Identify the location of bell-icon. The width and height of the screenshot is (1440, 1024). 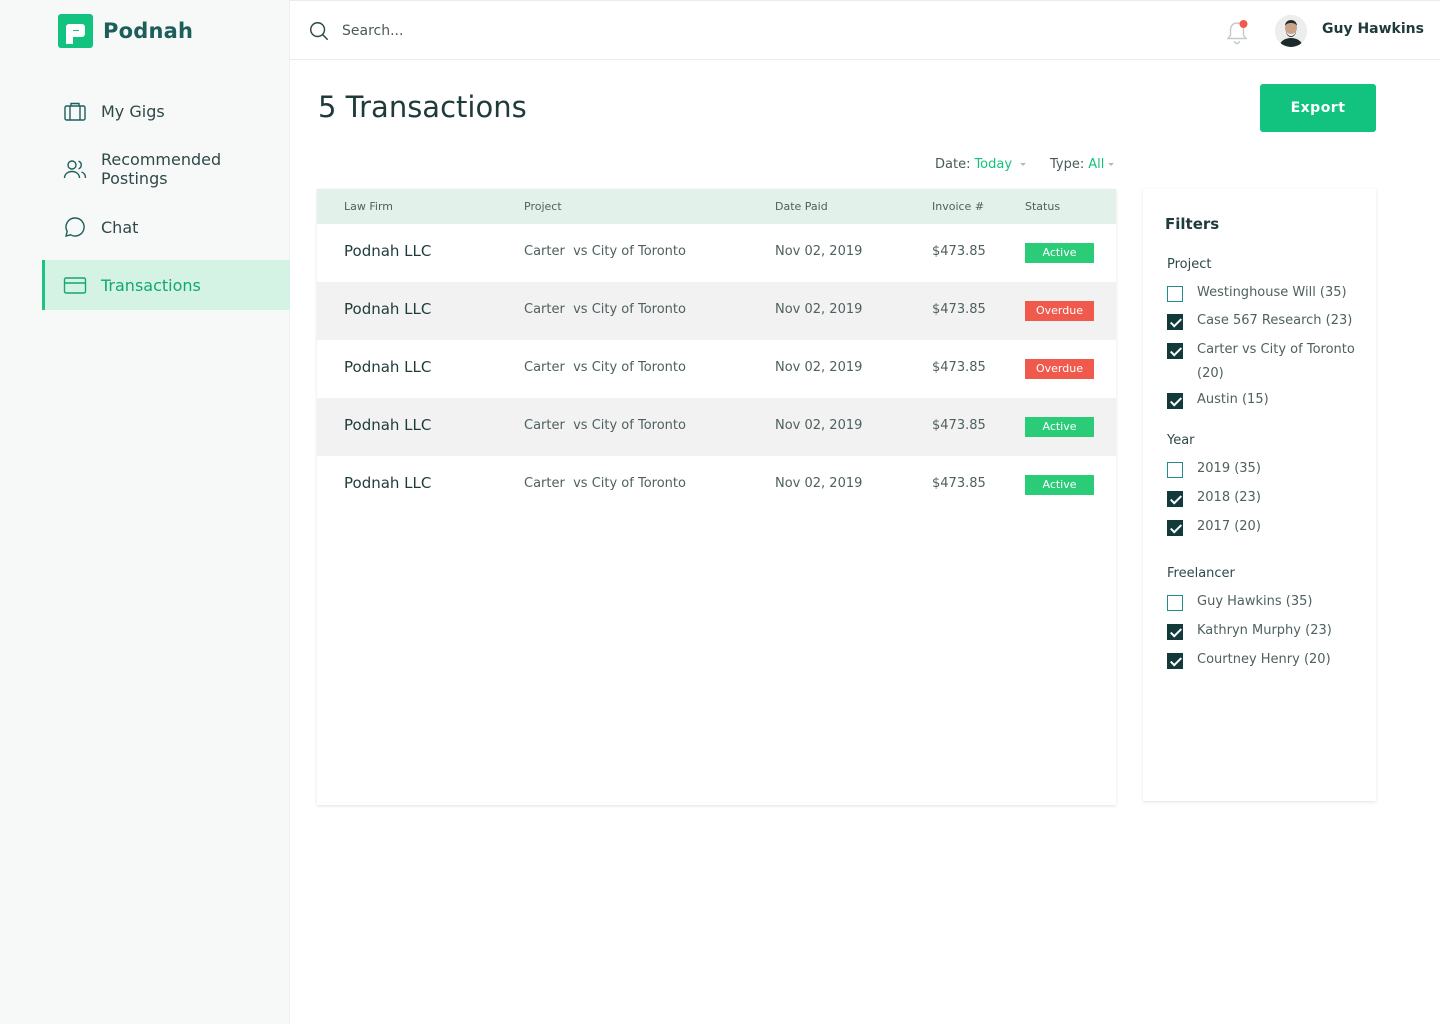
(1237, 32).